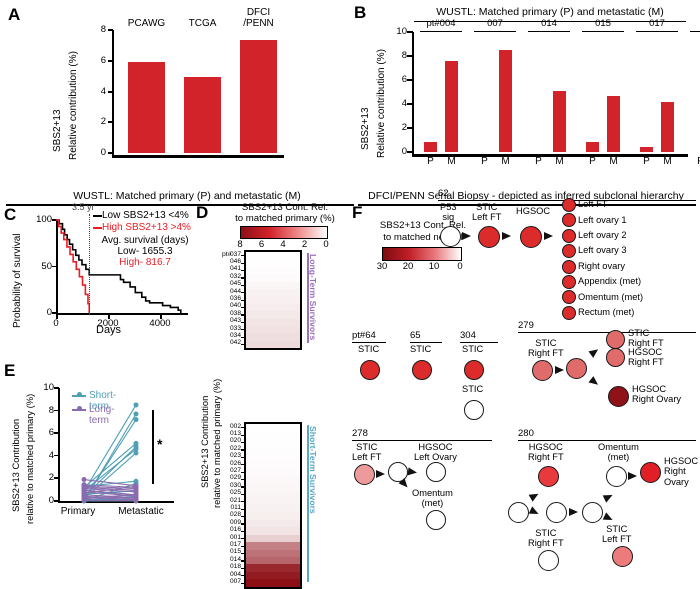 The width and height of the screenshot is (700, 589). Describe the element at coordinates (73, 105) in the screenshot. I see `panel-a-ylabel-2: Relative contribution (%)` at that location.